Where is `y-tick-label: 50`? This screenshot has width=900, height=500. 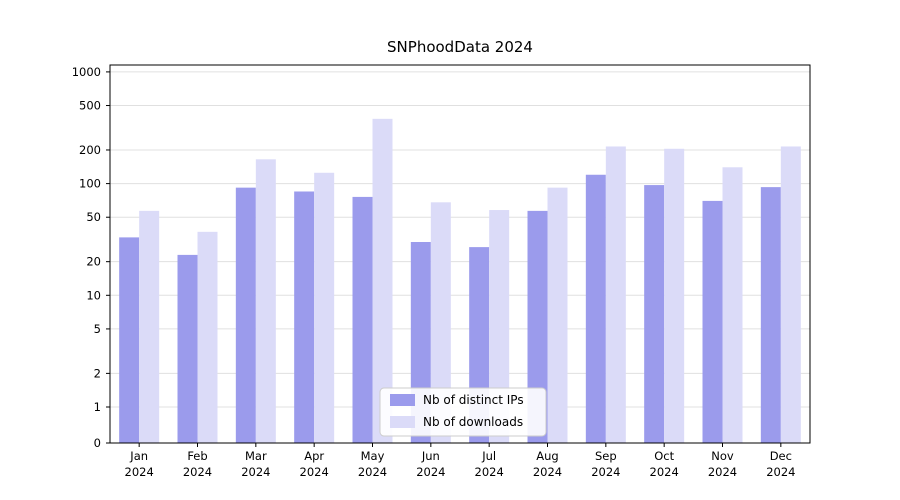 y-tick-label: 50 is located at coordinates (93, 217).